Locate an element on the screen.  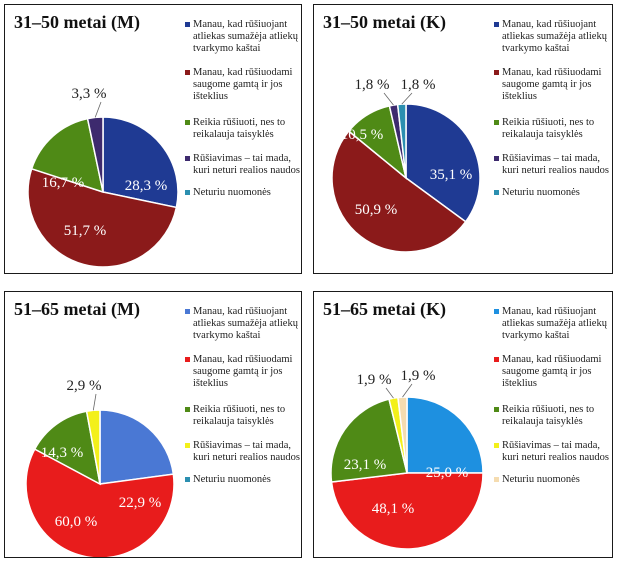
data-label: 10,5 % is located at coordinates (362, 135).